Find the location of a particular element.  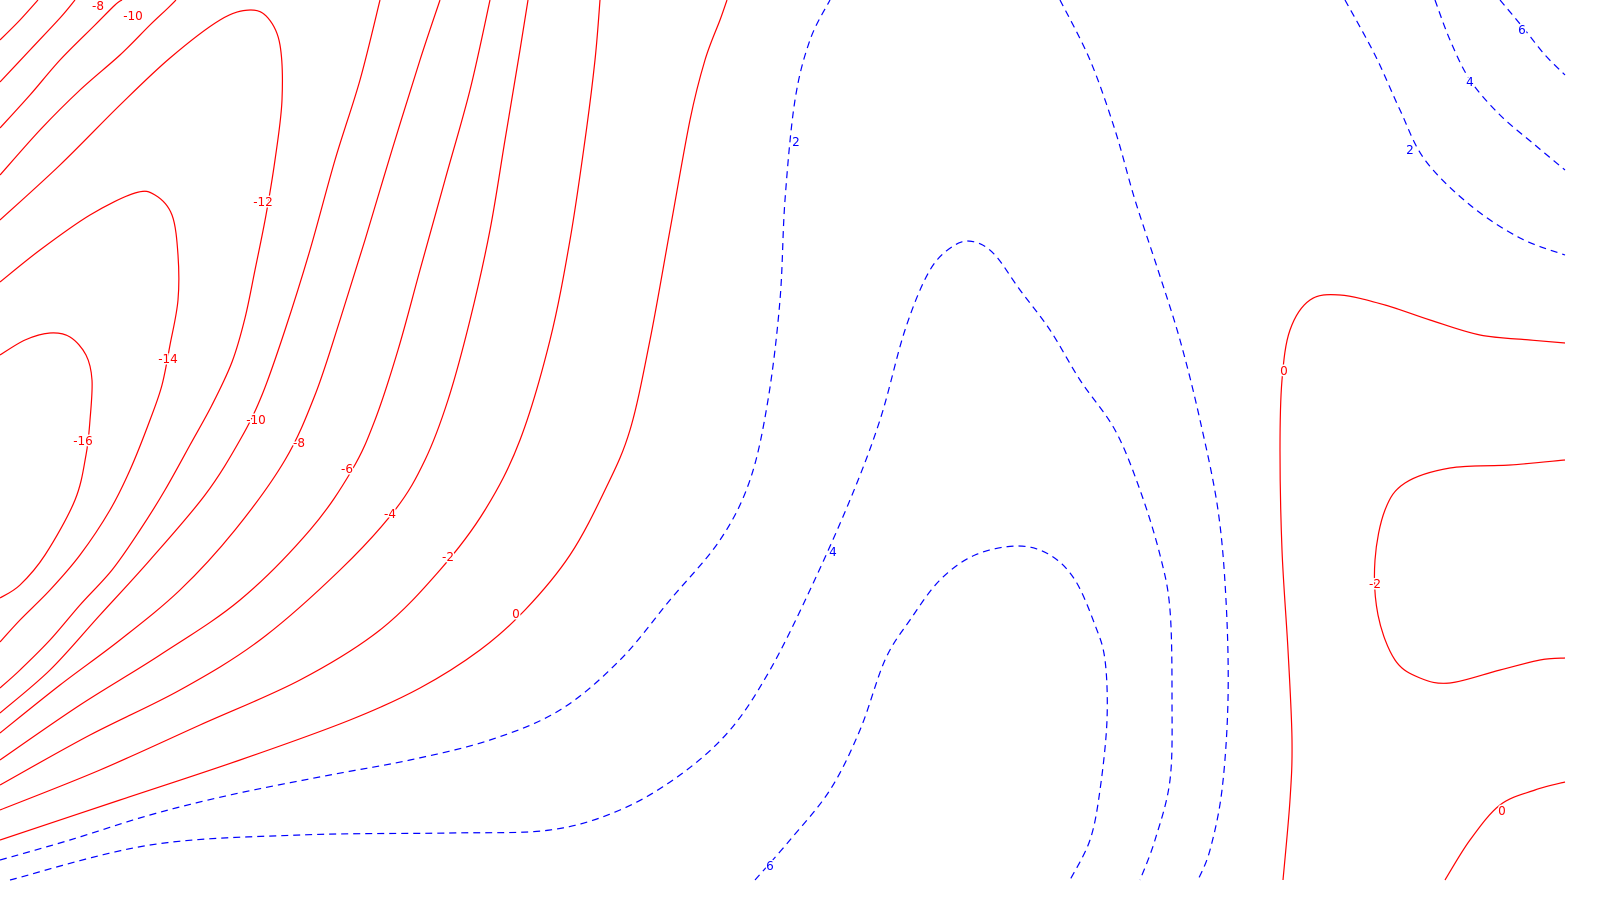

contour-label: -14 is located at coordinates (168, 359).